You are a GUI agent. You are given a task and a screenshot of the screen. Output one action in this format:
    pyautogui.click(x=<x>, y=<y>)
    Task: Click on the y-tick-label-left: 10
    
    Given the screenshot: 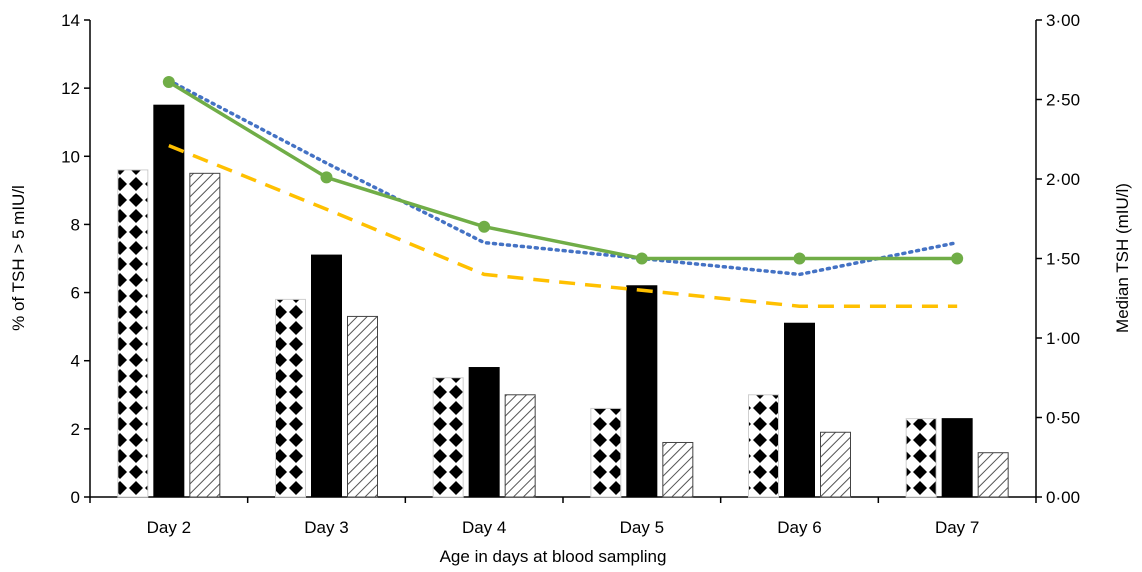 What is the action you would take?
    pyautogui.click(x=70, y=156)
    